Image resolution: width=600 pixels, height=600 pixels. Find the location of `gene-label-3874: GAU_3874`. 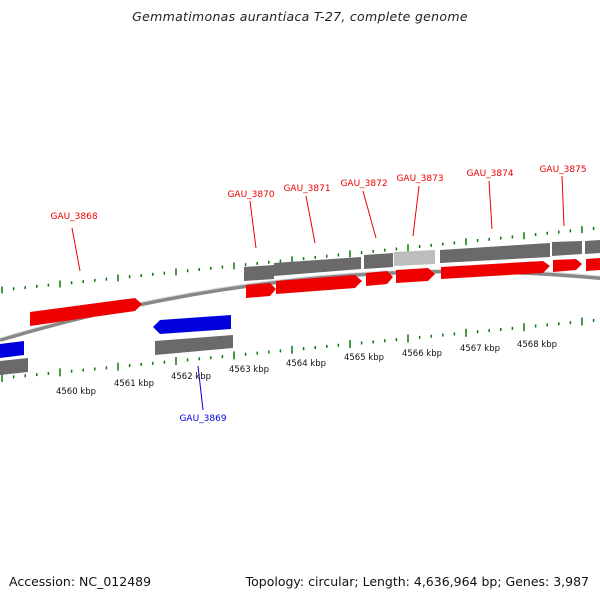

gene-label-3874: GAU_3874 is located at coordinates (489, 174).